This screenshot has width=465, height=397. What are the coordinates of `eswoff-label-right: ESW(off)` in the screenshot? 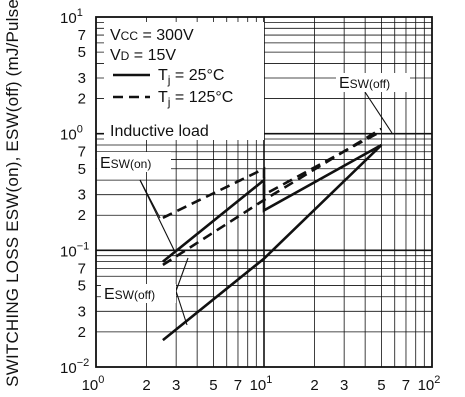 It's located at (364, 83).